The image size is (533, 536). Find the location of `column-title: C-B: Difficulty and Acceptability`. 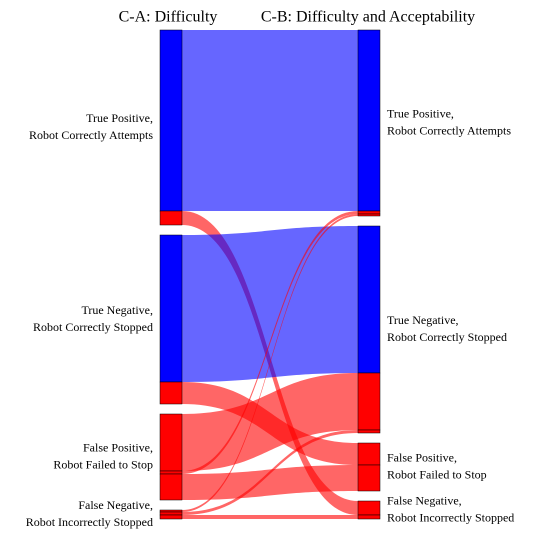

column-title: C-B: Difficulty and Acceptability is located at coordinates (368, 17).